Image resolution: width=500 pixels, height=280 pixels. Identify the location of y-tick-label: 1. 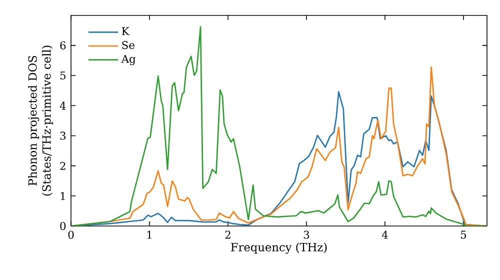
(62, 196).